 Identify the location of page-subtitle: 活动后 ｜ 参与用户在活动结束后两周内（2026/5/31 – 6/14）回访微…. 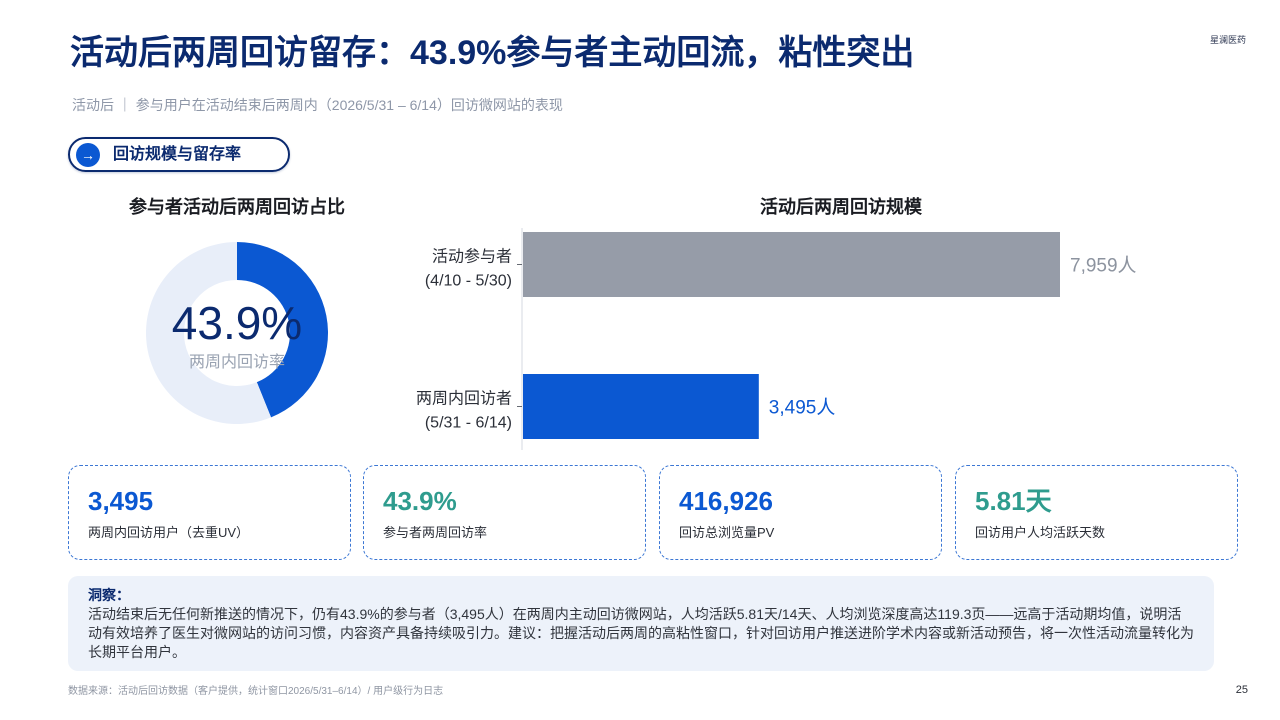
(317, 105).